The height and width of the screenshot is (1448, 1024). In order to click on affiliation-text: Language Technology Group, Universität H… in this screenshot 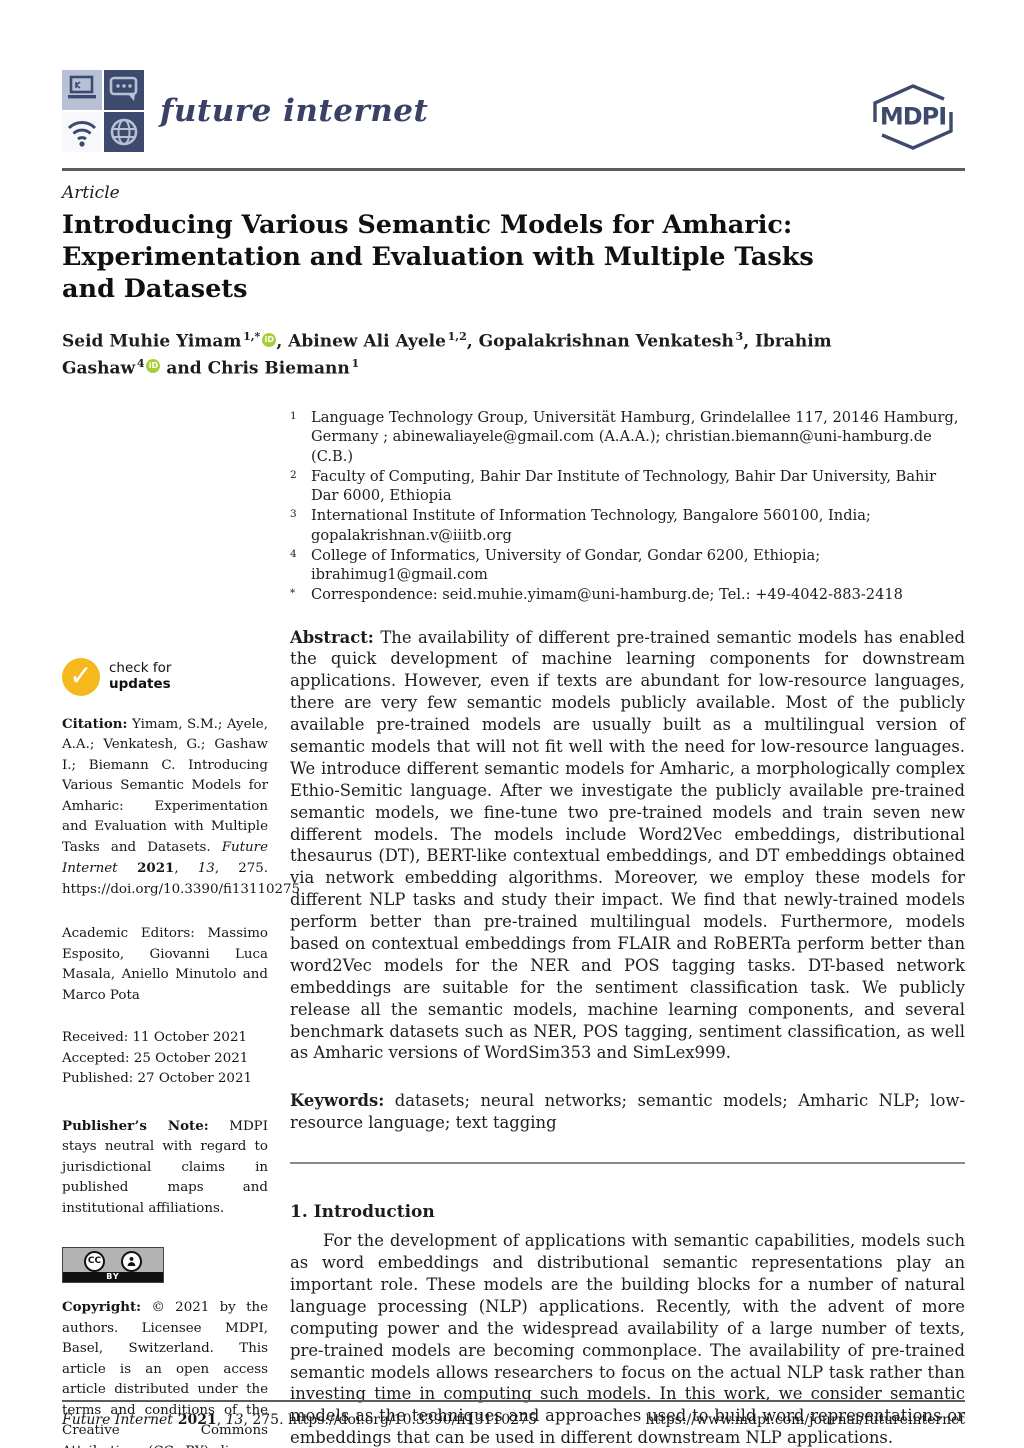, I will do `click(635, 437)`.